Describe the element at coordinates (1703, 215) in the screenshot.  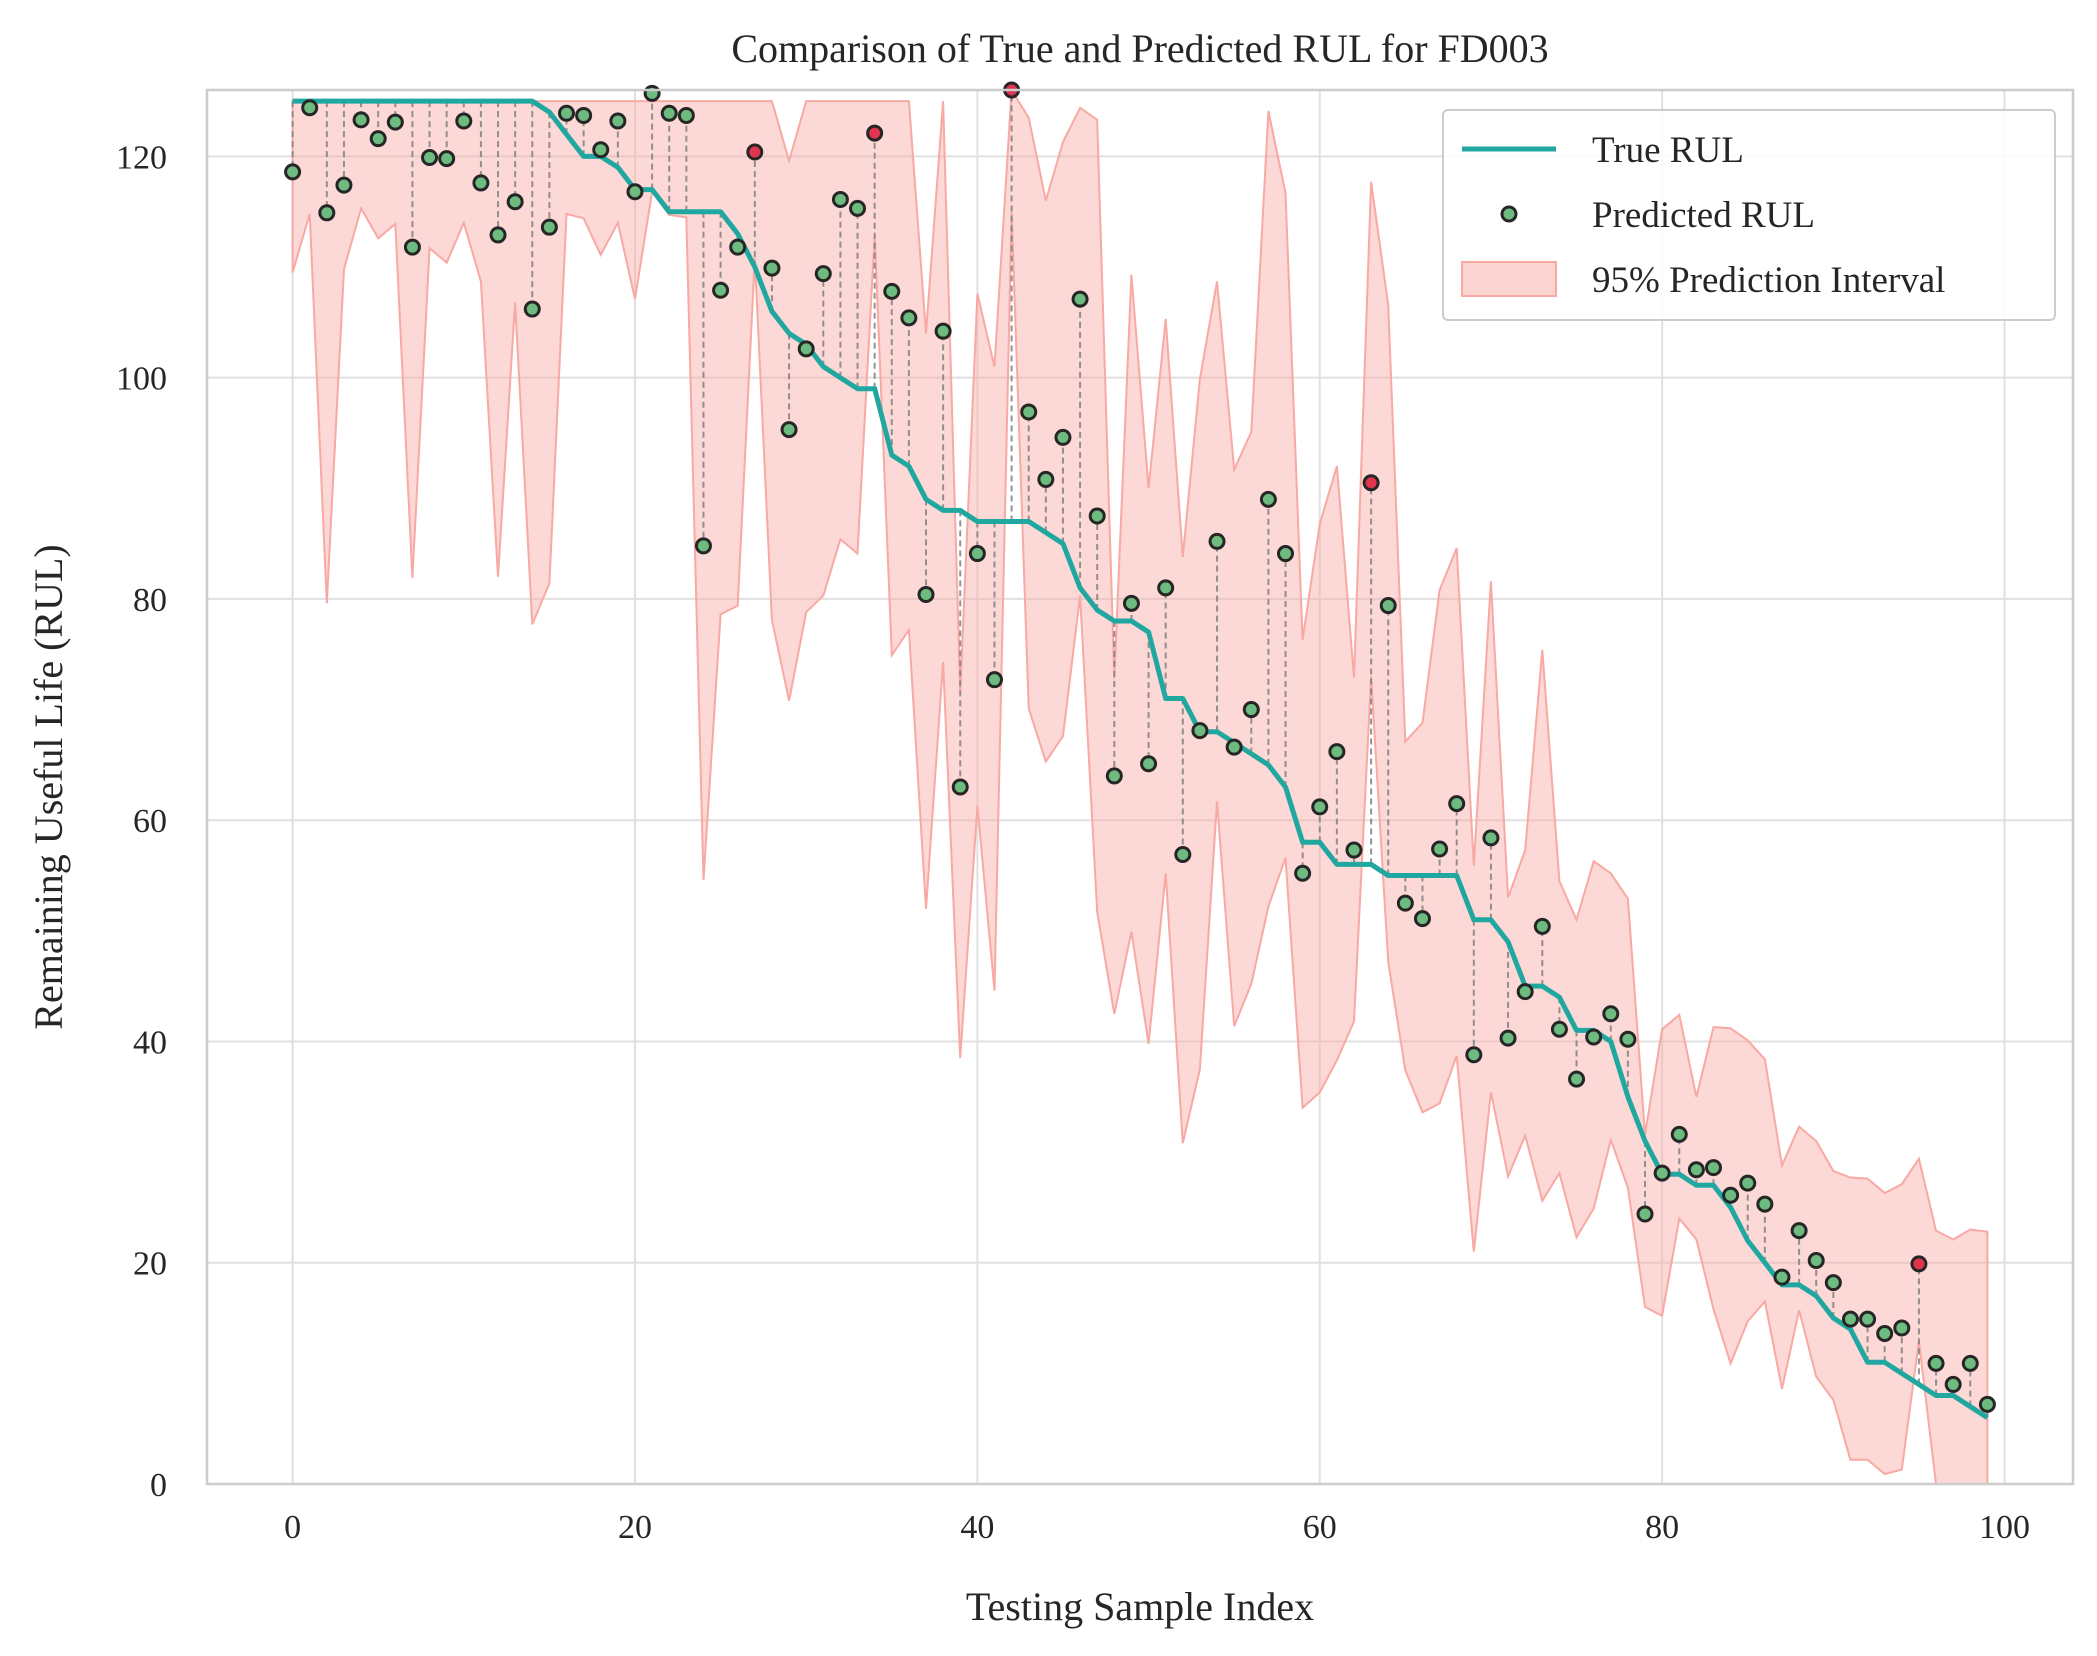
I see `legend-label-predicted-rul: Predicted RUL` at that location.